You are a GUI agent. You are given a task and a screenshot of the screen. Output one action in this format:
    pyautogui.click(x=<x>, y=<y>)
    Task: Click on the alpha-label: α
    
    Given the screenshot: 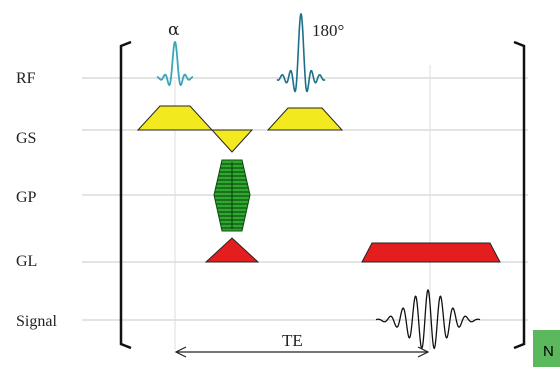 What is the action you would take?
    pyautogui.click(x=174, y=30)
    